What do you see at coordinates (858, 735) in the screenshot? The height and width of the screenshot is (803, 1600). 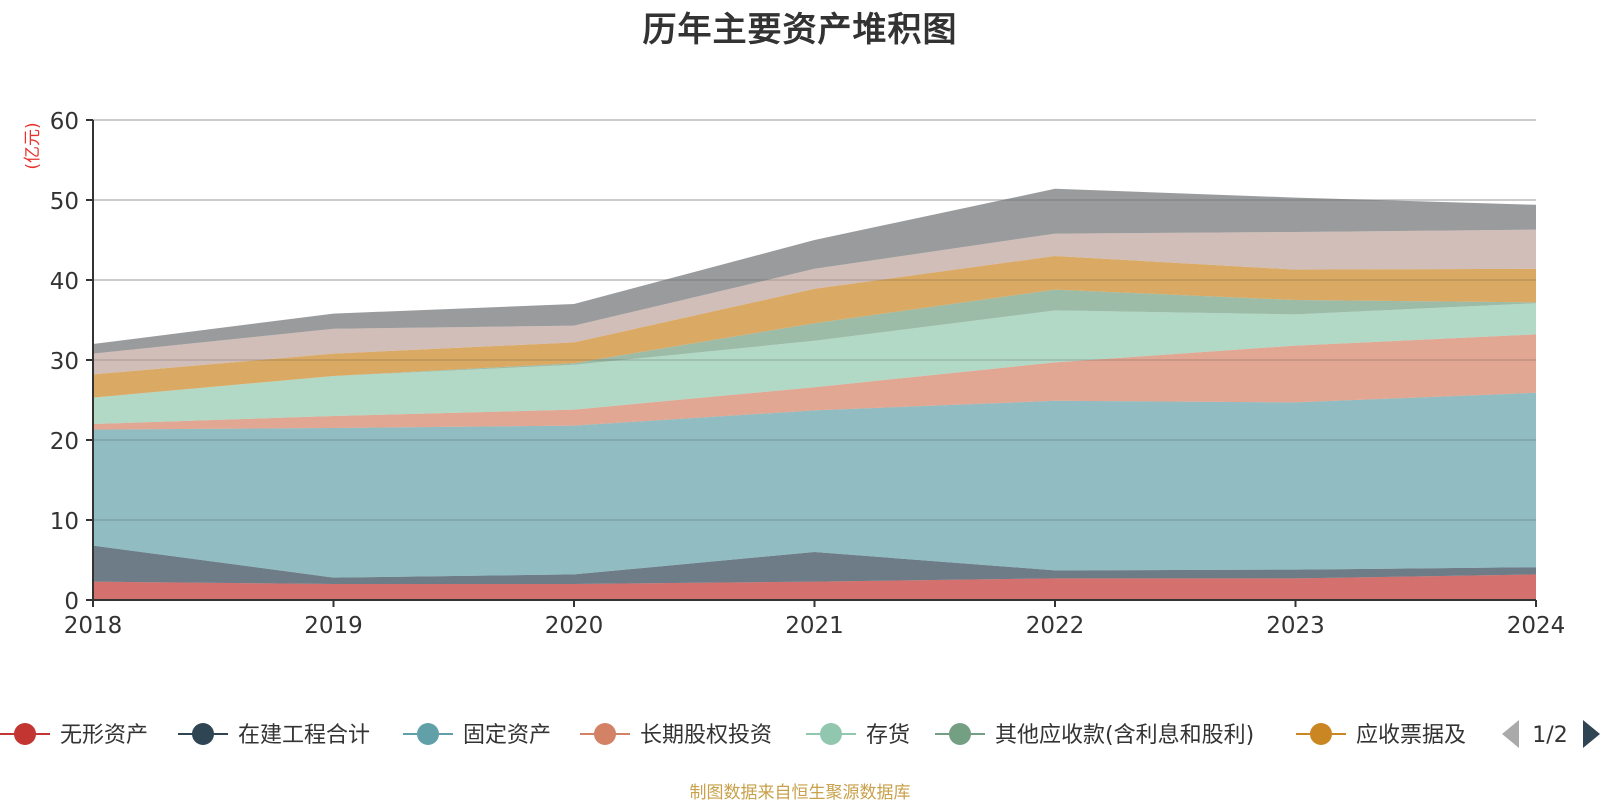 I see `legend-item-4: 存货` at bounding box center [858, 735].